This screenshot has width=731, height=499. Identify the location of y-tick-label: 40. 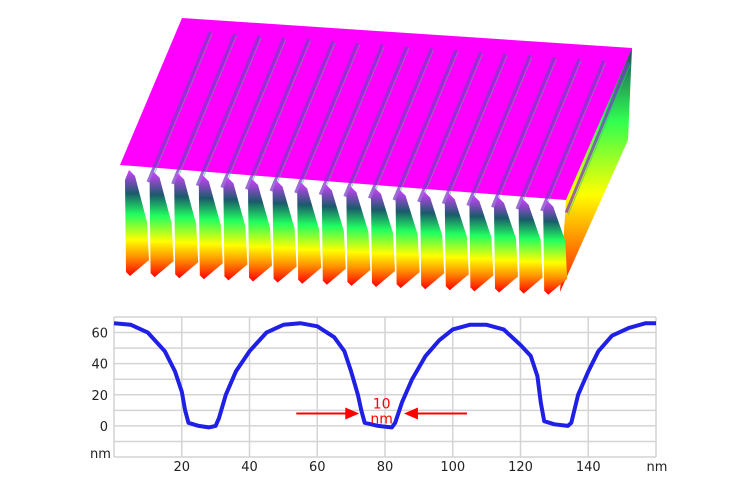
(99, 365).